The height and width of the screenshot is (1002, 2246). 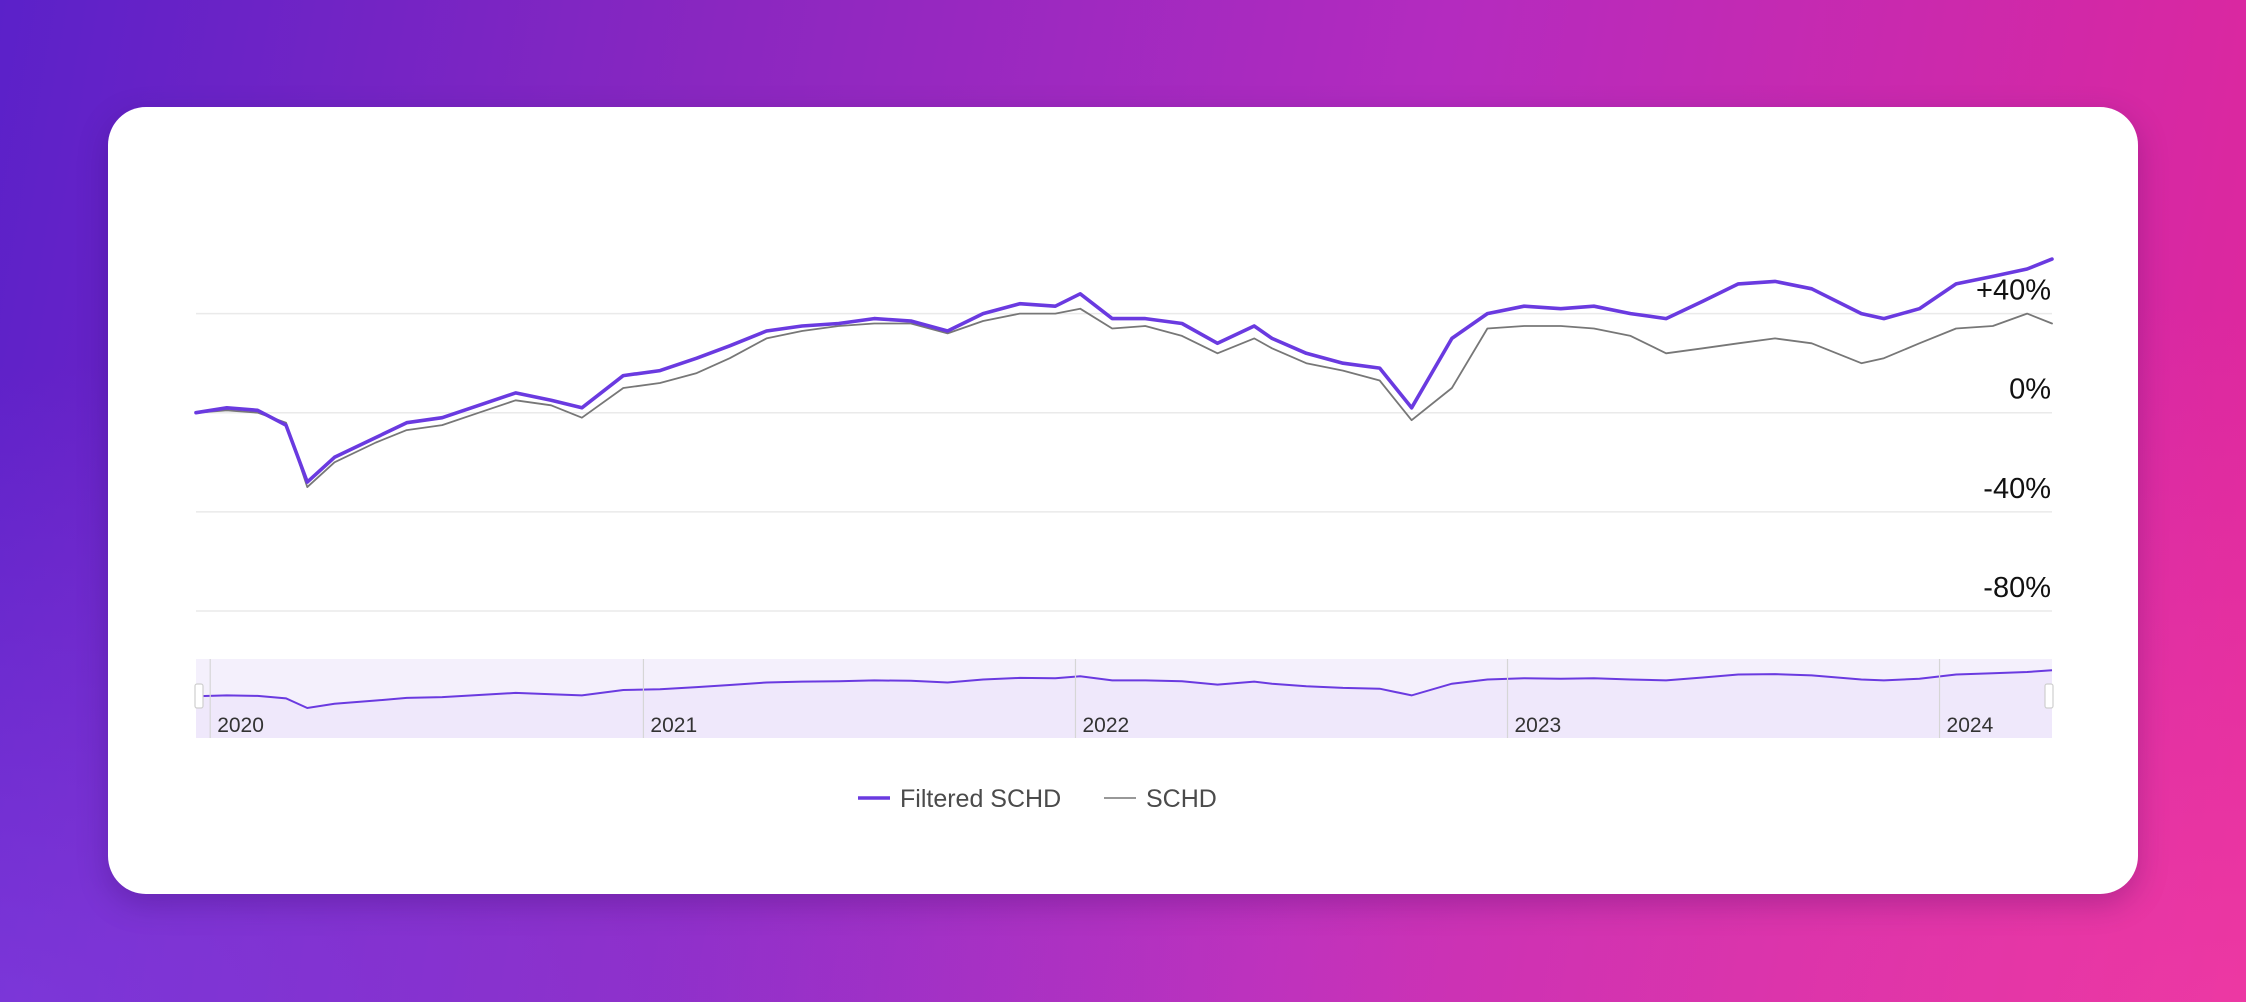 What do you see at coordinates (1105, 725) in the screenshot?
I see `navigator-year-label: 2022` at bounding box center [1105, 725].